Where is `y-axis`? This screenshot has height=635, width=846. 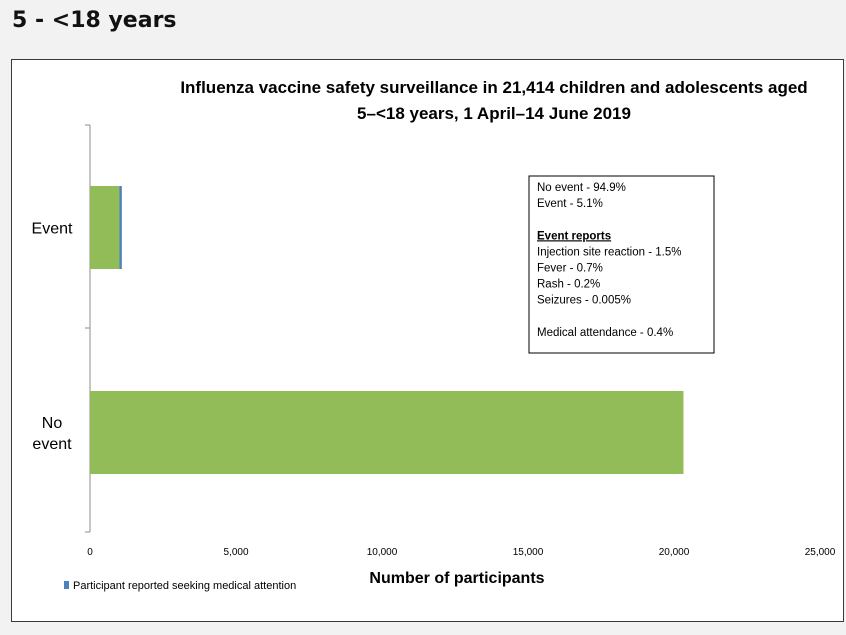 y-axis is located at coordinates (88, 328).